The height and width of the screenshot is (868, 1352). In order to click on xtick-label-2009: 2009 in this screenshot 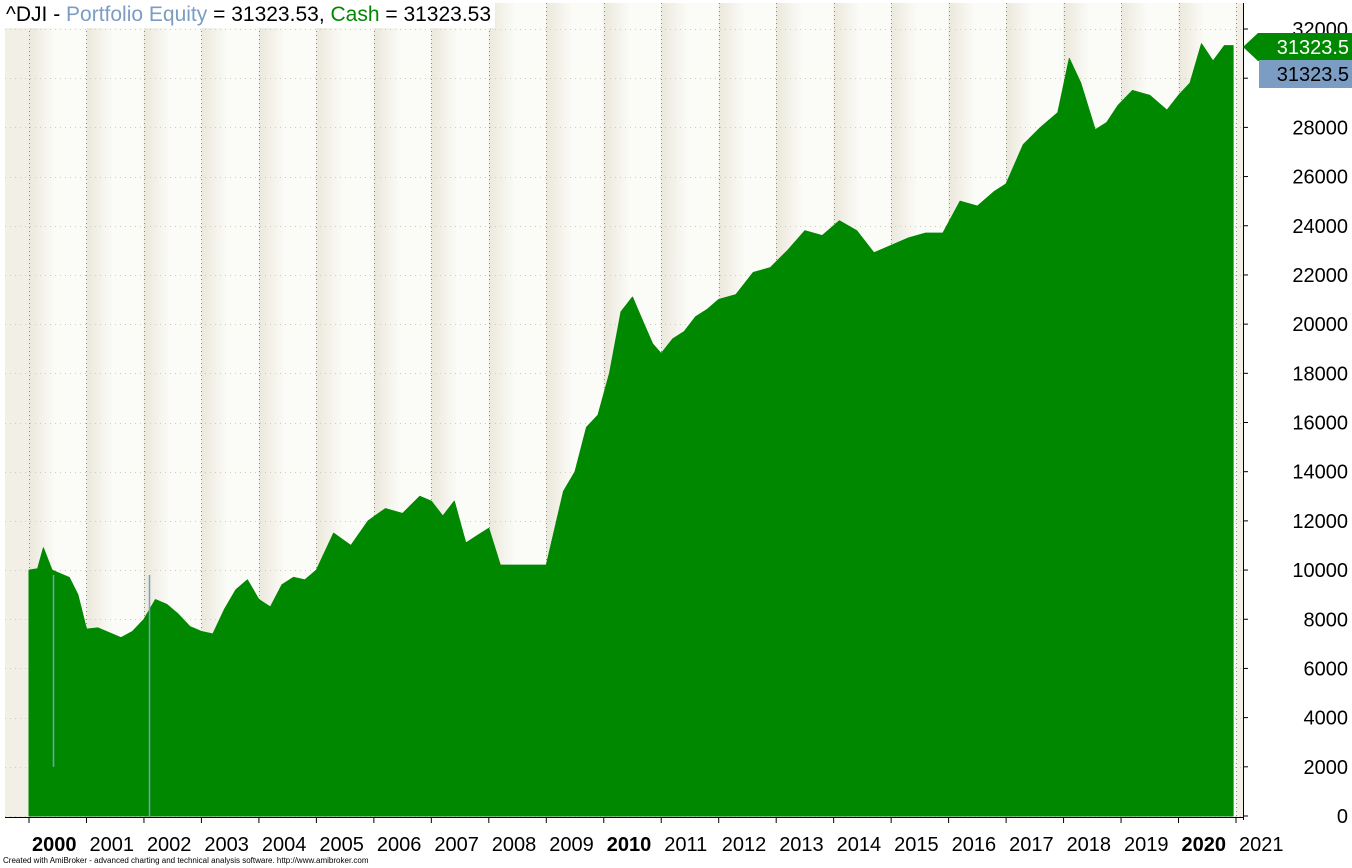, I will do `click(571, 845)`.